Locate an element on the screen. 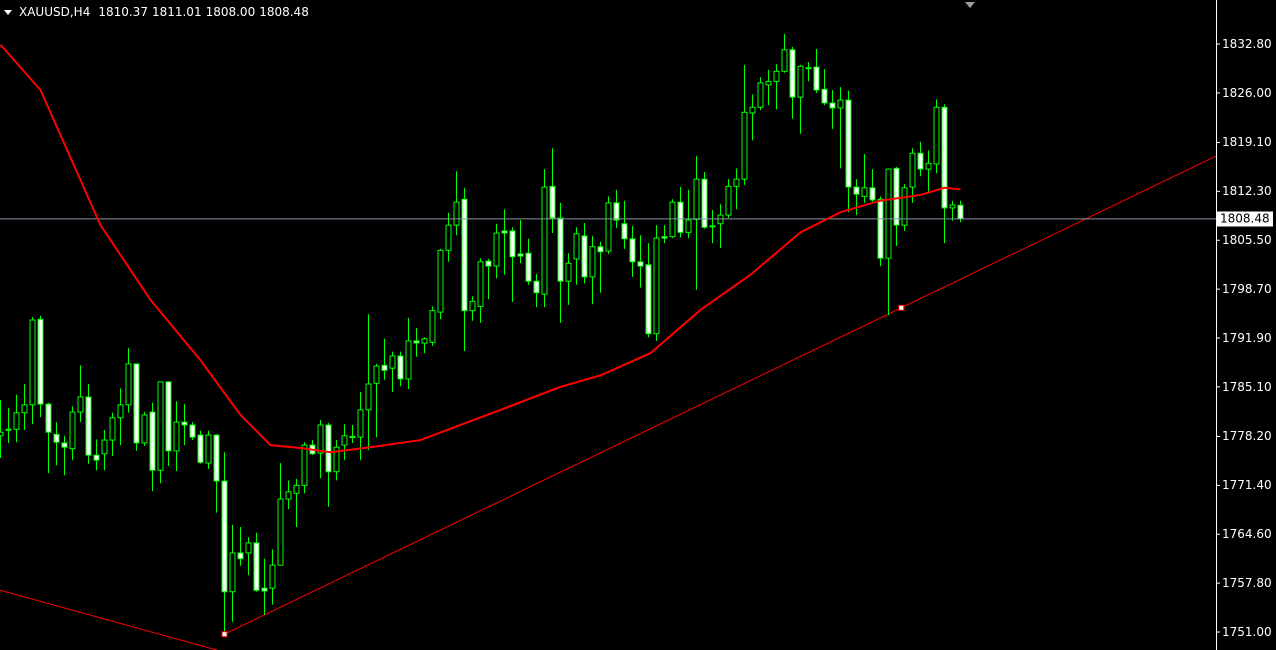  current-price-label: 1808.48 is located at coordinates (1245, 219).